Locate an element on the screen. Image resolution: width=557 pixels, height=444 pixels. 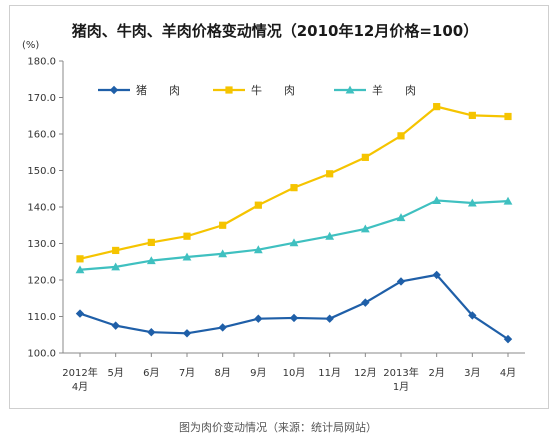
x-tick-label: 8月 is located at coordinates (222, 373).